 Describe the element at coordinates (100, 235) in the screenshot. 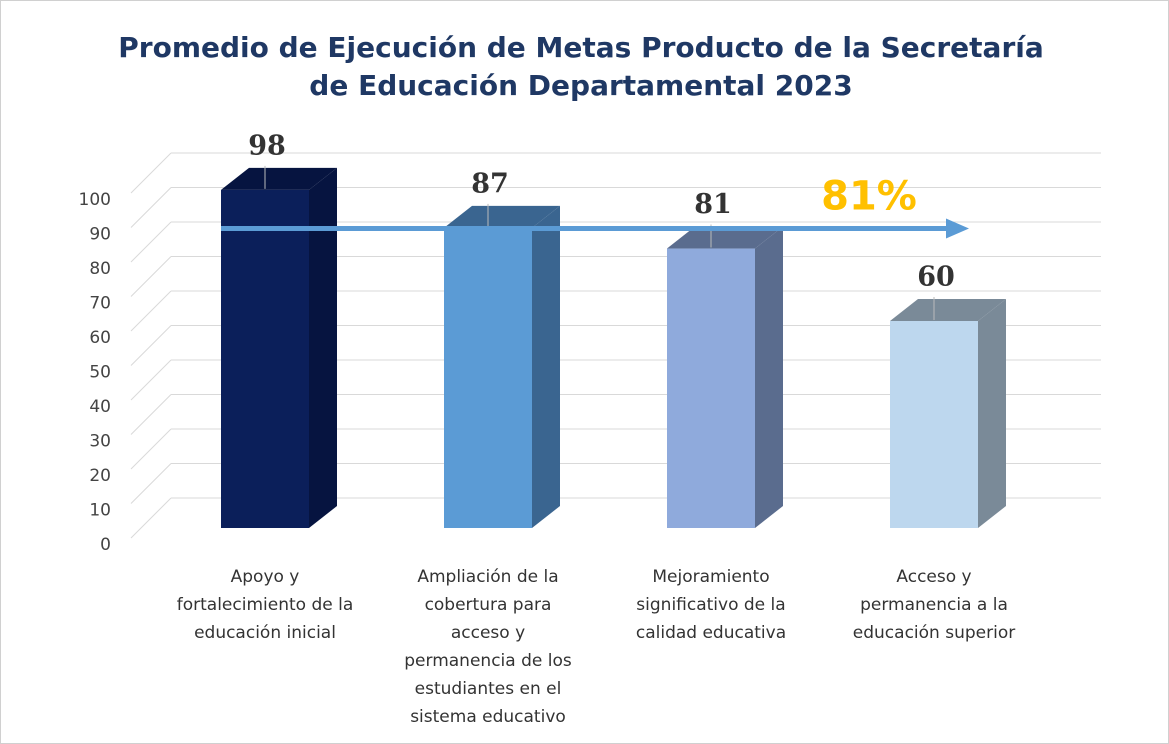

I see `y-tick-label: 90` at that location.